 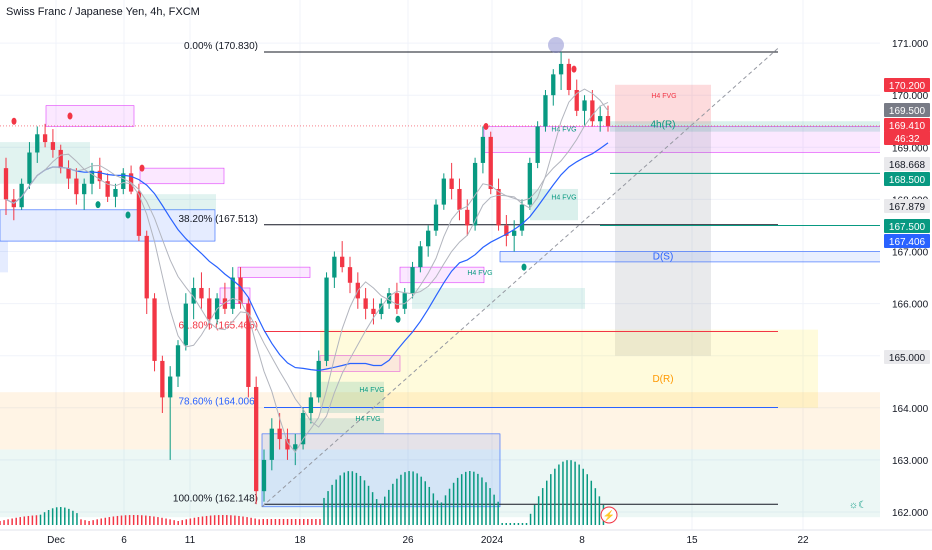 I want to click on zone-label: D(R), so click(x=662, y=379).